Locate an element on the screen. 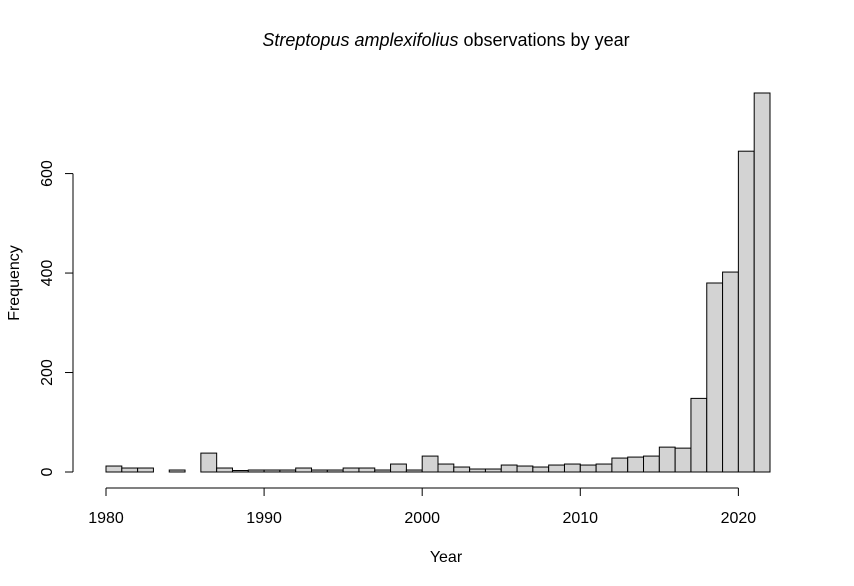 This screenshot has height=586, width=854. y-tick-label: 400 is located at coordinates (47, 273).